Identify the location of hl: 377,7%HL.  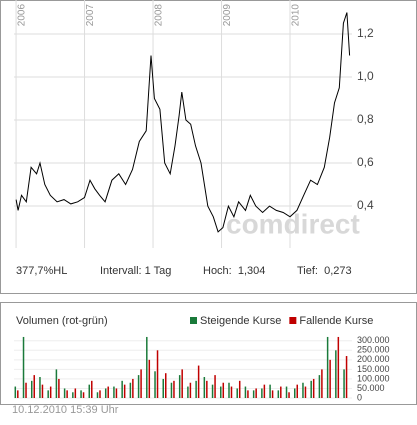
(41, 271).